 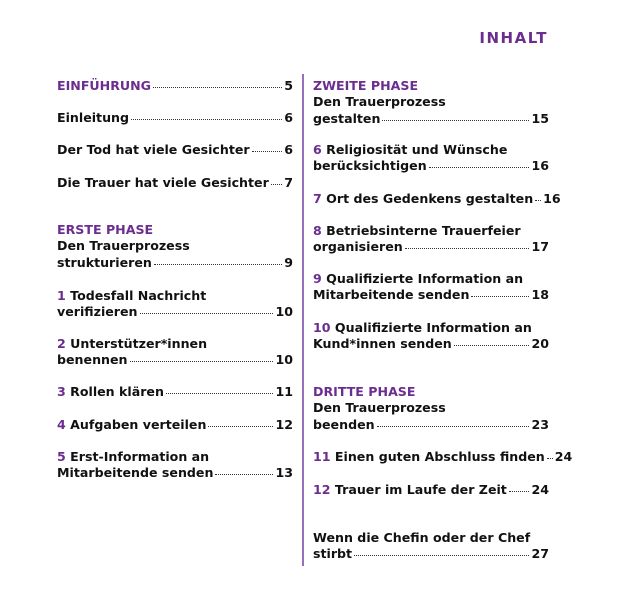 What do you see at coordinates (324, 489) in the screenshot?
I see `chapter-number: 12` at bounding box center [324, 489].